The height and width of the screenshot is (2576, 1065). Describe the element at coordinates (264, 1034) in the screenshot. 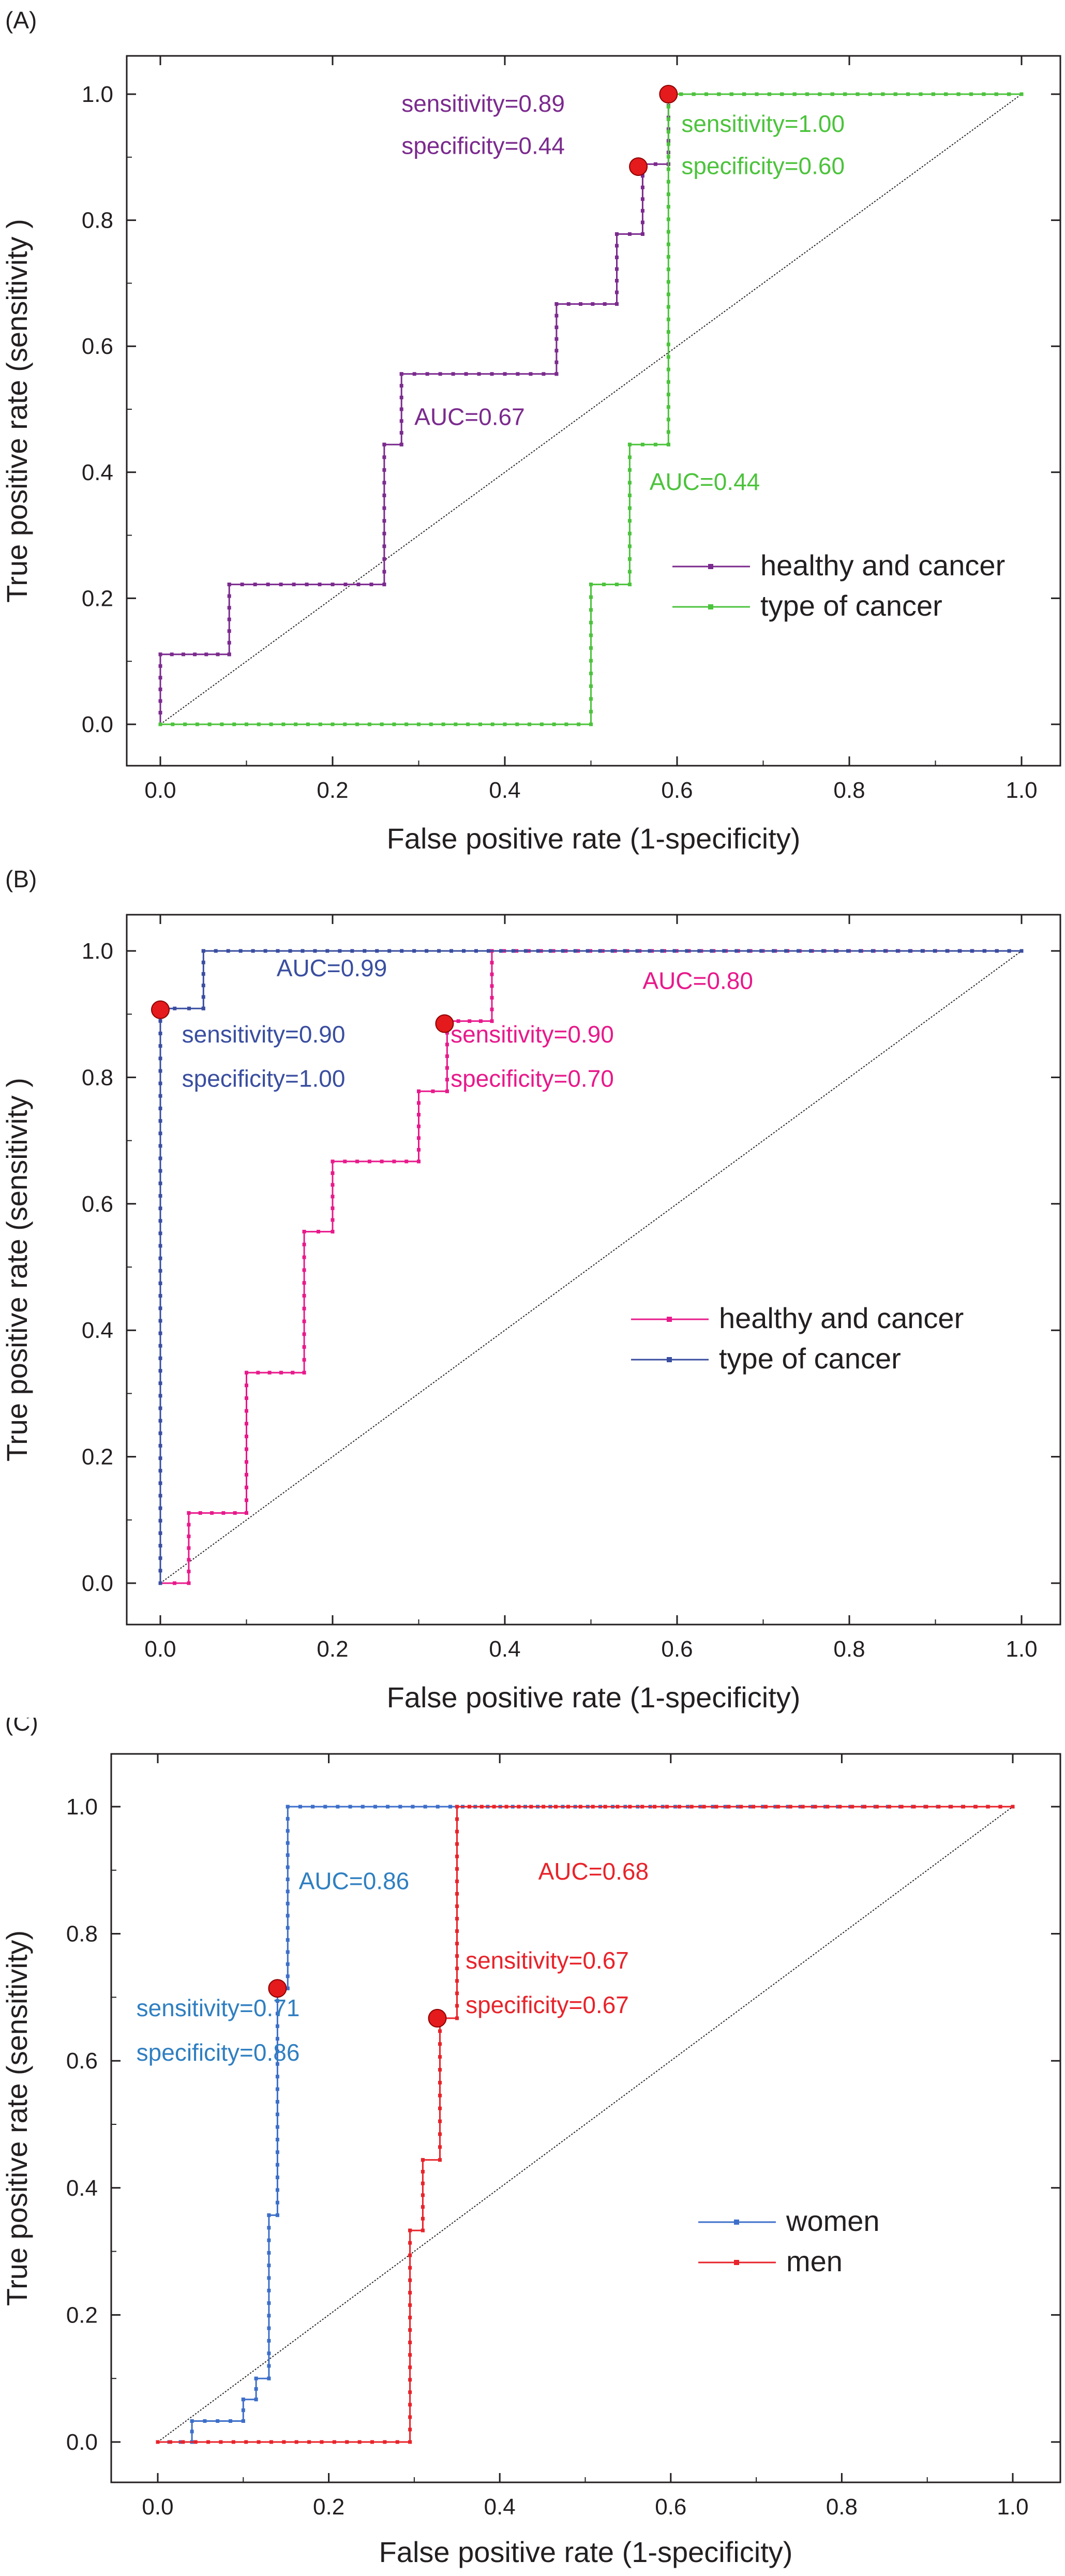

I see `annotation-label: sensitivity=0.90` at that location.